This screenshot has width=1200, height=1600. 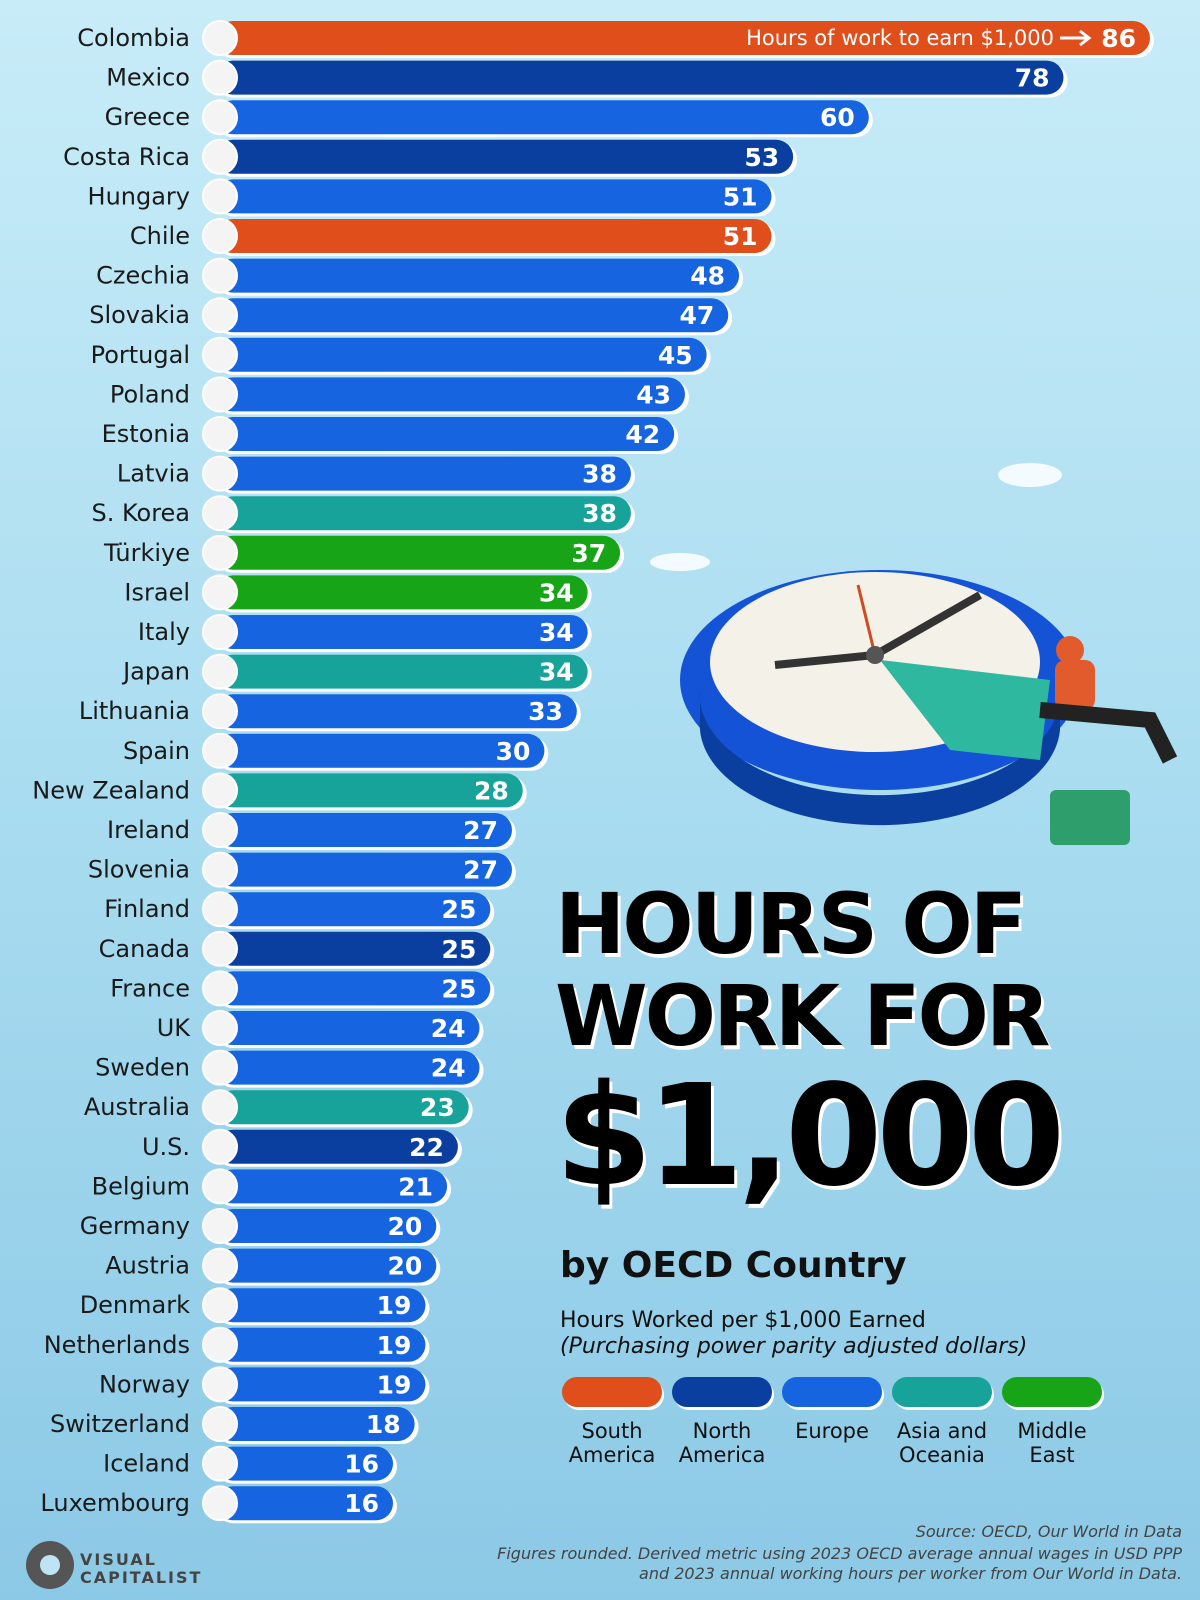 I want to click on category-label: Italy, so click(x=164, y=632).